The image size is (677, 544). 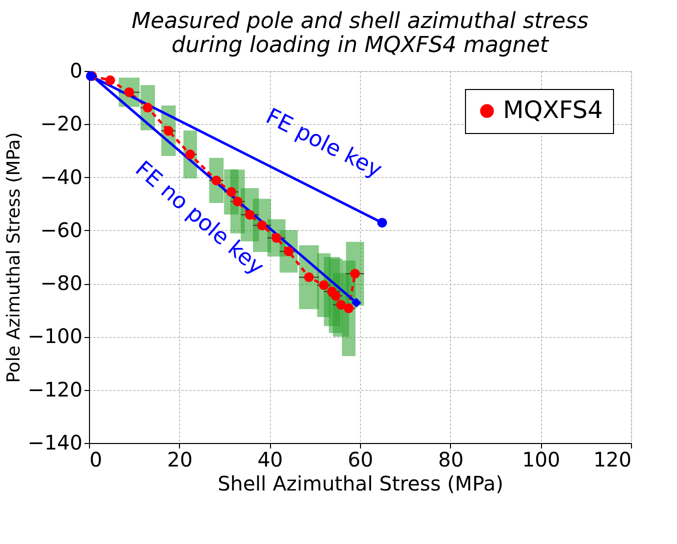 What do you see at coordinates (361, 460) in the screenshot?
I see `x-tick-label: 60` at bounding box center [361, 460].